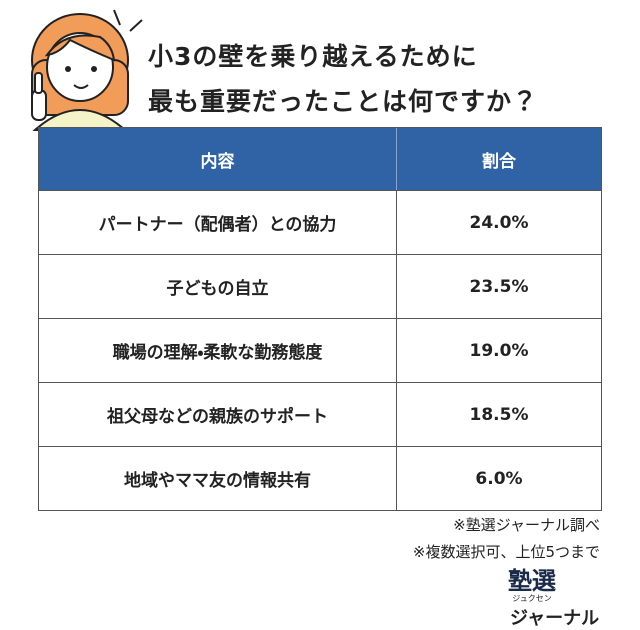 The width and height of the screenshot is (640, 630). What do you see at coordinates (526, 525) in the screenshot?
I see `note: ※塾選ジャーナル調べ` at bounding box center [526, 525].